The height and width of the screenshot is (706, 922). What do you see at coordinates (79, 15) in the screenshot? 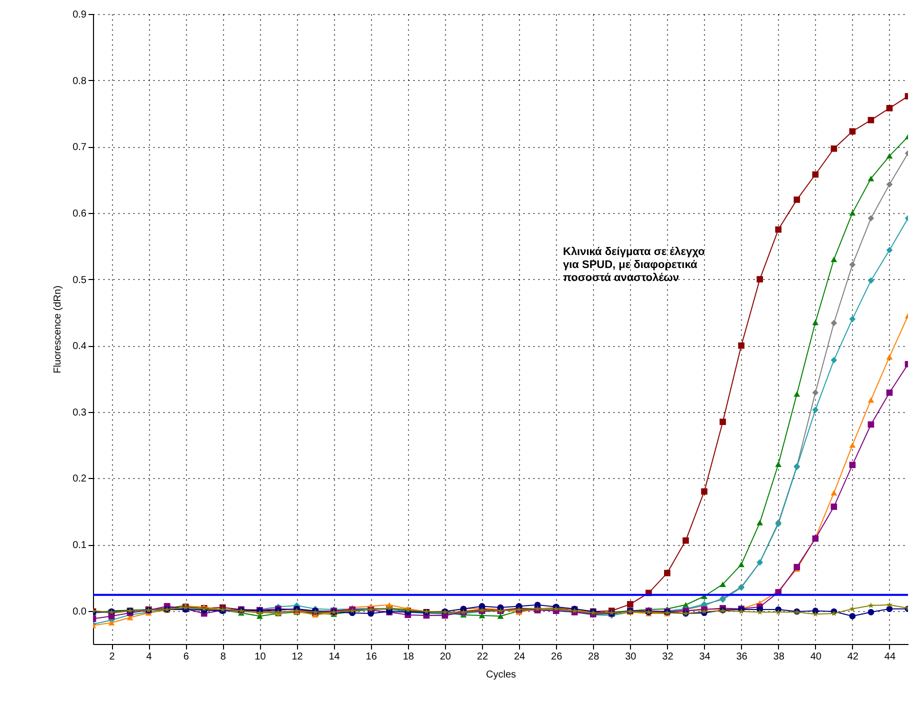
I see `y-tick-label: 0.9` at bounding box center [79, 15].